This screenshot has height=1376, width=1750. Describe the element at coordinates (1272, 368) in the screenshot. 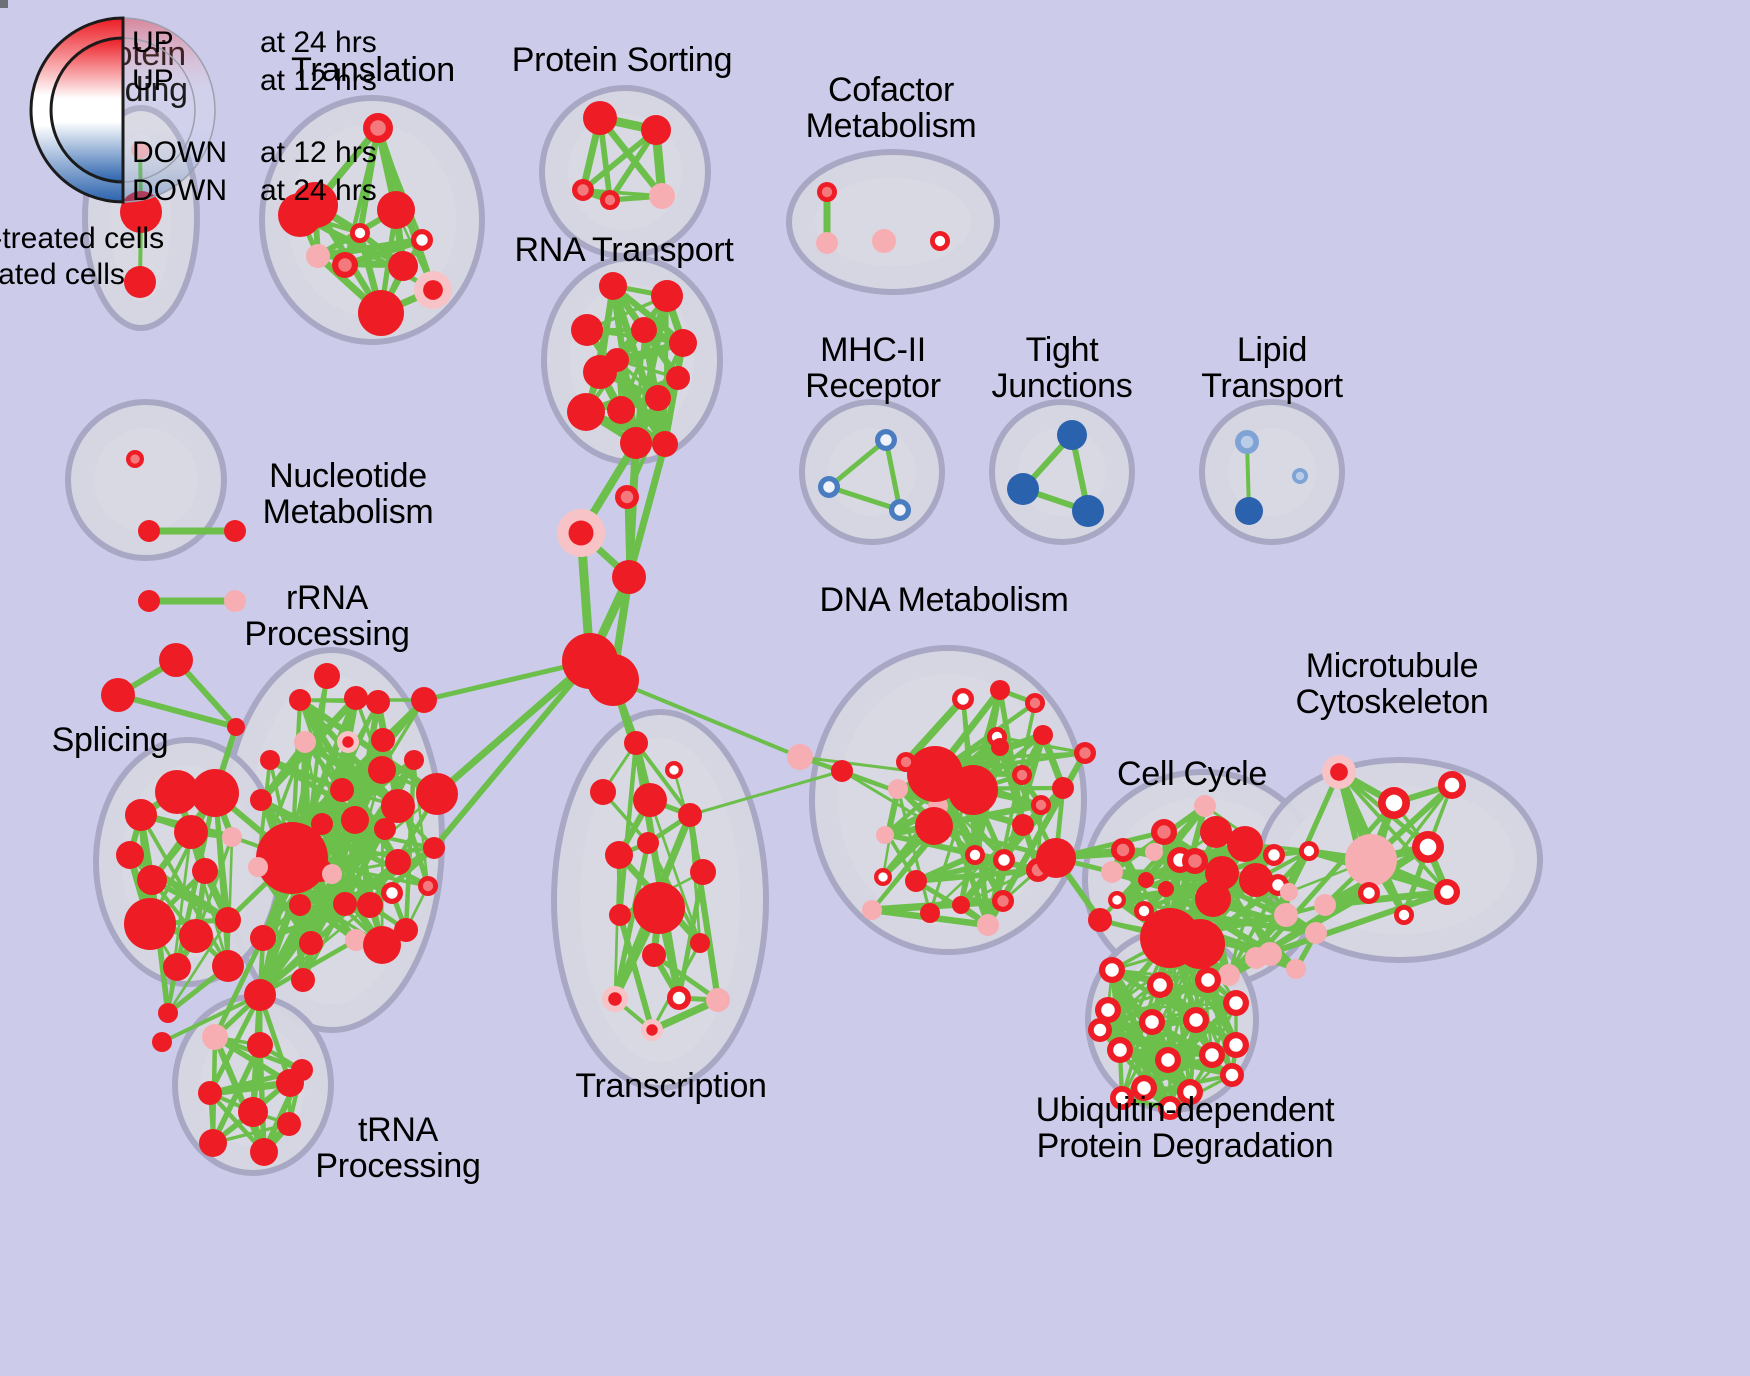

I see `cluster-label-lipid-transport: Lipid Transport` at that location.